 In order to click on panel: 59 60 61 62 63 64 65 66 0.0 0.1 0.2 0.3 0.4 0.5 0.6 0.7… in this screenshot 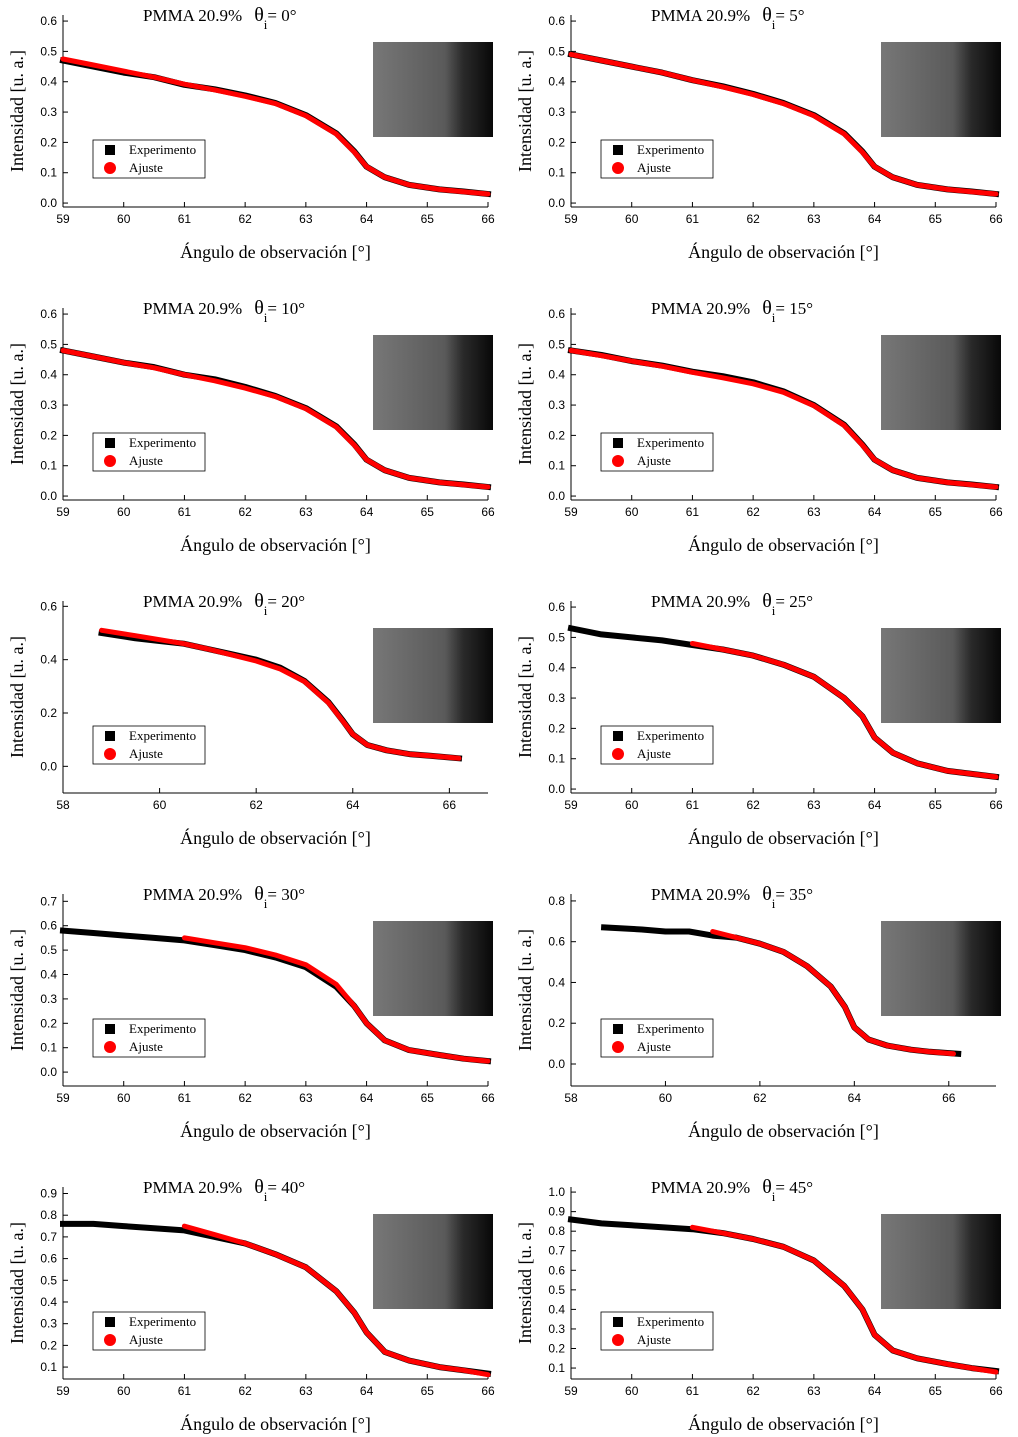, I will do `click(251, 1012)`.